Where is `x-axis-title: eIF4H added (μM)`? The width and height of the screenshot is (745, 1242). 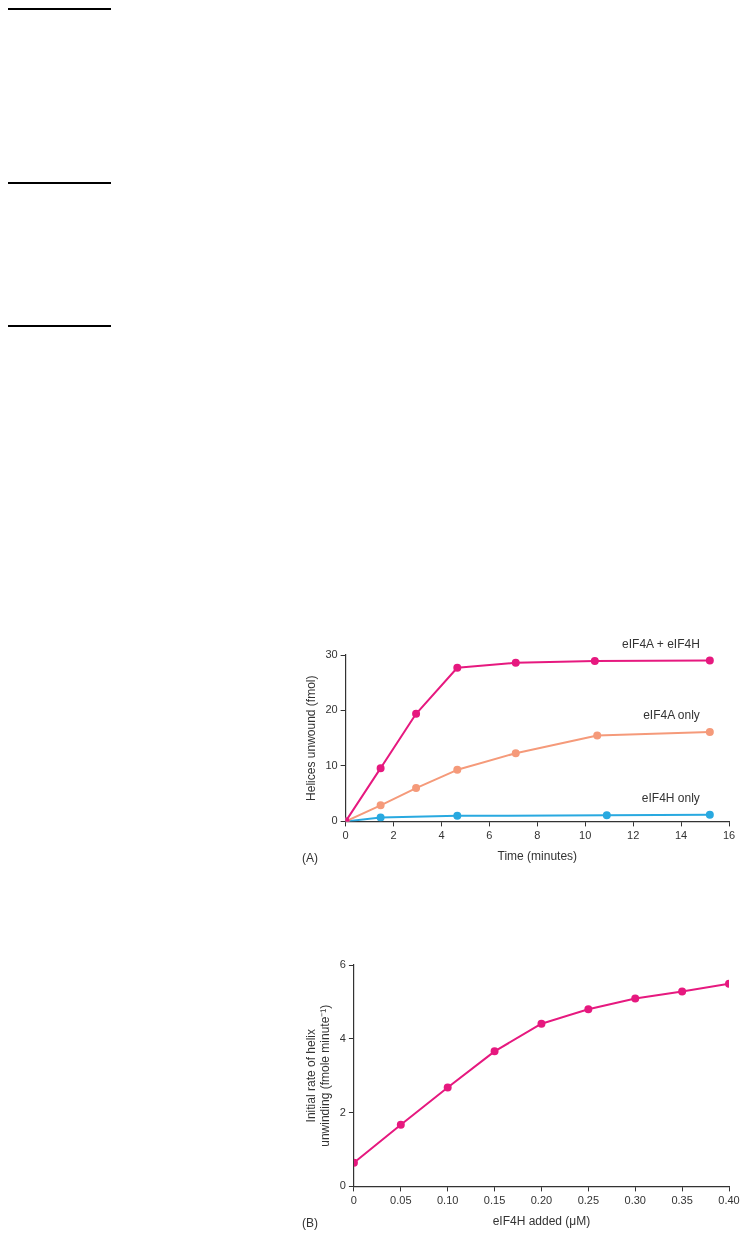 x-axis-title: eIF4H added (μM) is located at coordinates (541, 1221).